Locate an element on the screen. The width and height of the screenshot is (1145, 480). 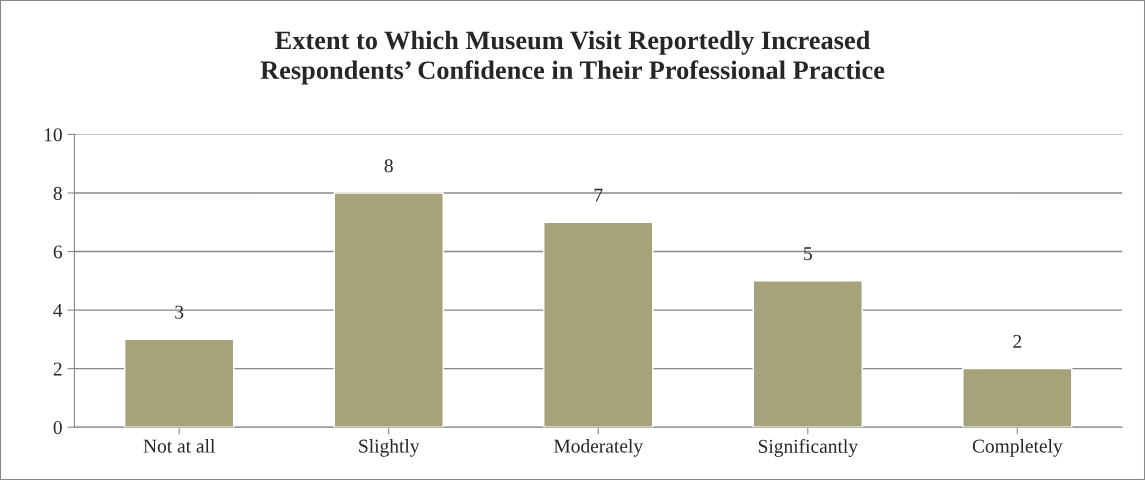
data-label: 5 is located at coordinates (808, 254).